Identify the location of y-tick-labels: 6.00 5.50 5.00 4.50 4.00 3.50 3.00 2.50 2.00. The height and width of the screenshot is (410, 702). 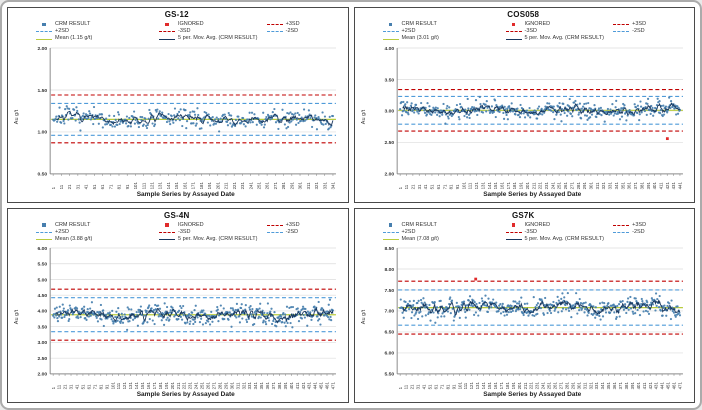
(43, 312).